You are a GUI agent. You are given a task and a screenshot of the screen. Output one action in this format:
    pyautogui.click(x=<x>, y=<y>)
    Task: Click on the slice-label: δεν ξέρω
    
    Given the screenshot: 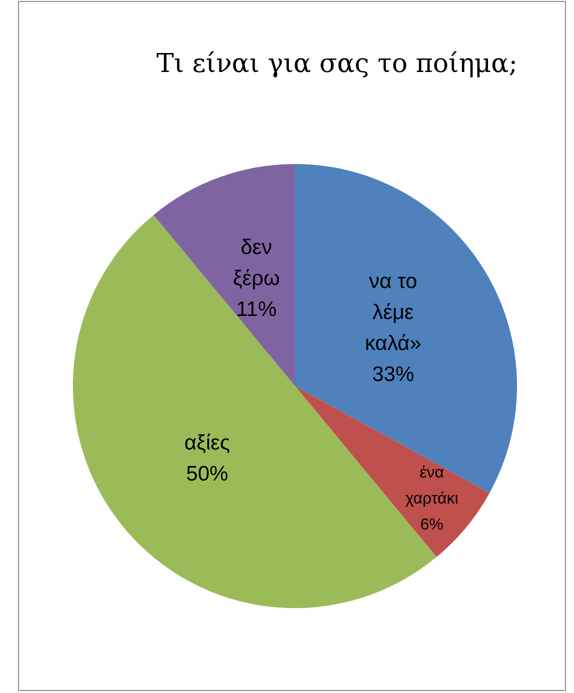 What is the action you would take?
    pyautogui.click(x=256, y=263)
    